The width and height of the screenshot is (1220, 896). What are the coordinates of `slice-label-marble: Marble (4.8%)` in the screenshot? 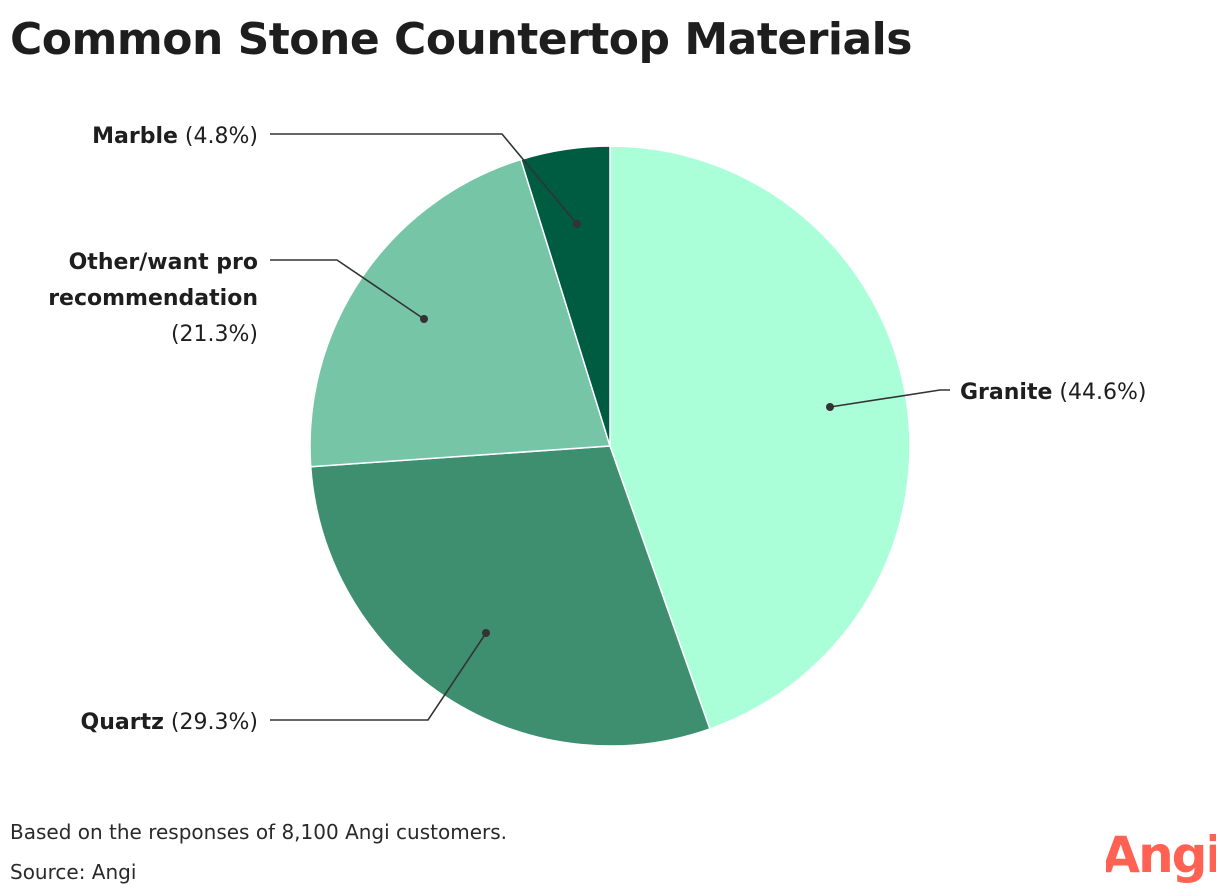 It's located at (175, 136).